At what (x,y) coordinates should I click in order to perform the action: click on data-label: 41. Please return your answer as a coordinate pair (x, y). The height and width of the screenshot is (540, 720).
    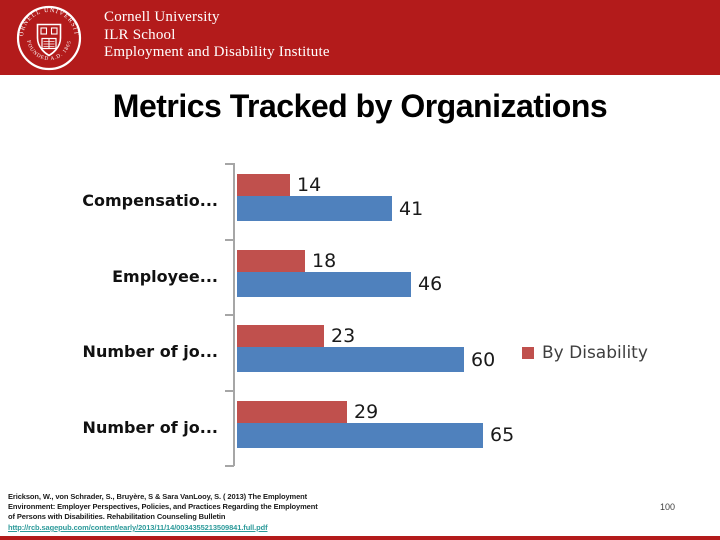
    Looking at the image, I should click on (411, 208).